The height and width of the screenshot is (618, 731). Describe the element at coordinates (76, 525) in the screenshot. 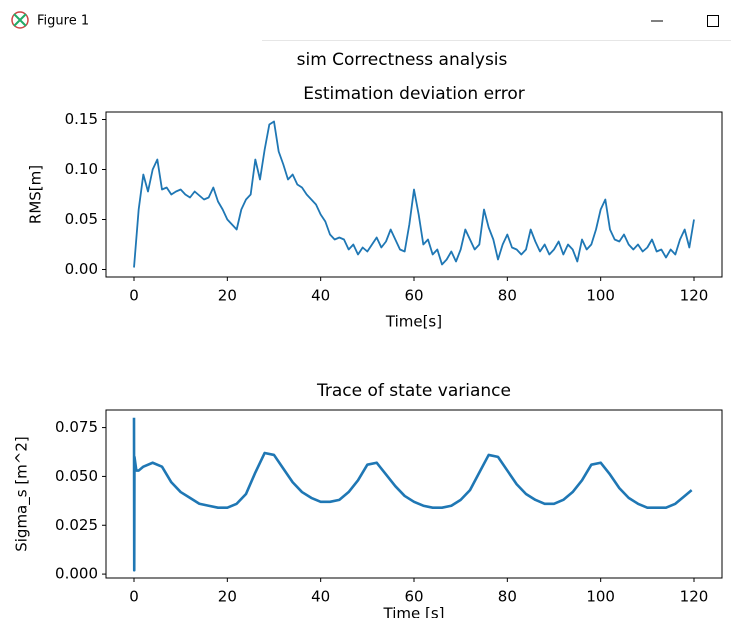

I see `y-tick-label: 0.025` at that location.